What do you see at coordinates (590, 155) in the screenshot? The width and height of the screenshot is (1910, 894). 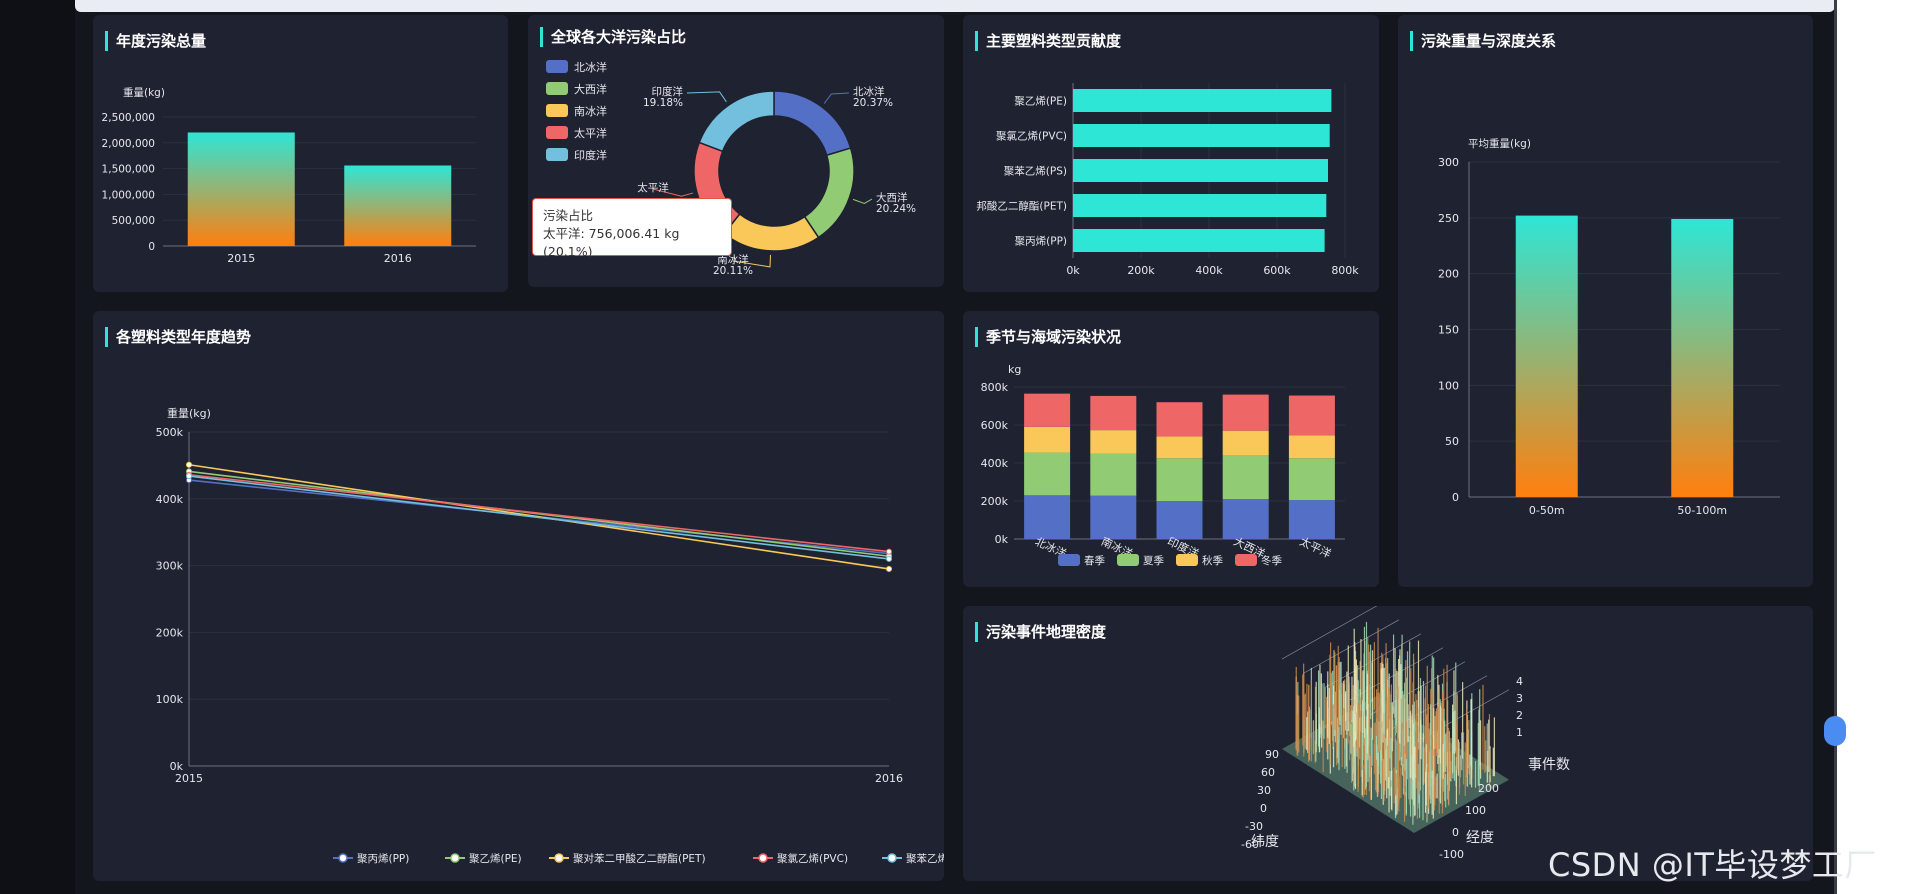 I see `legend-label: 印度洋` at bounding box center [590, 155].